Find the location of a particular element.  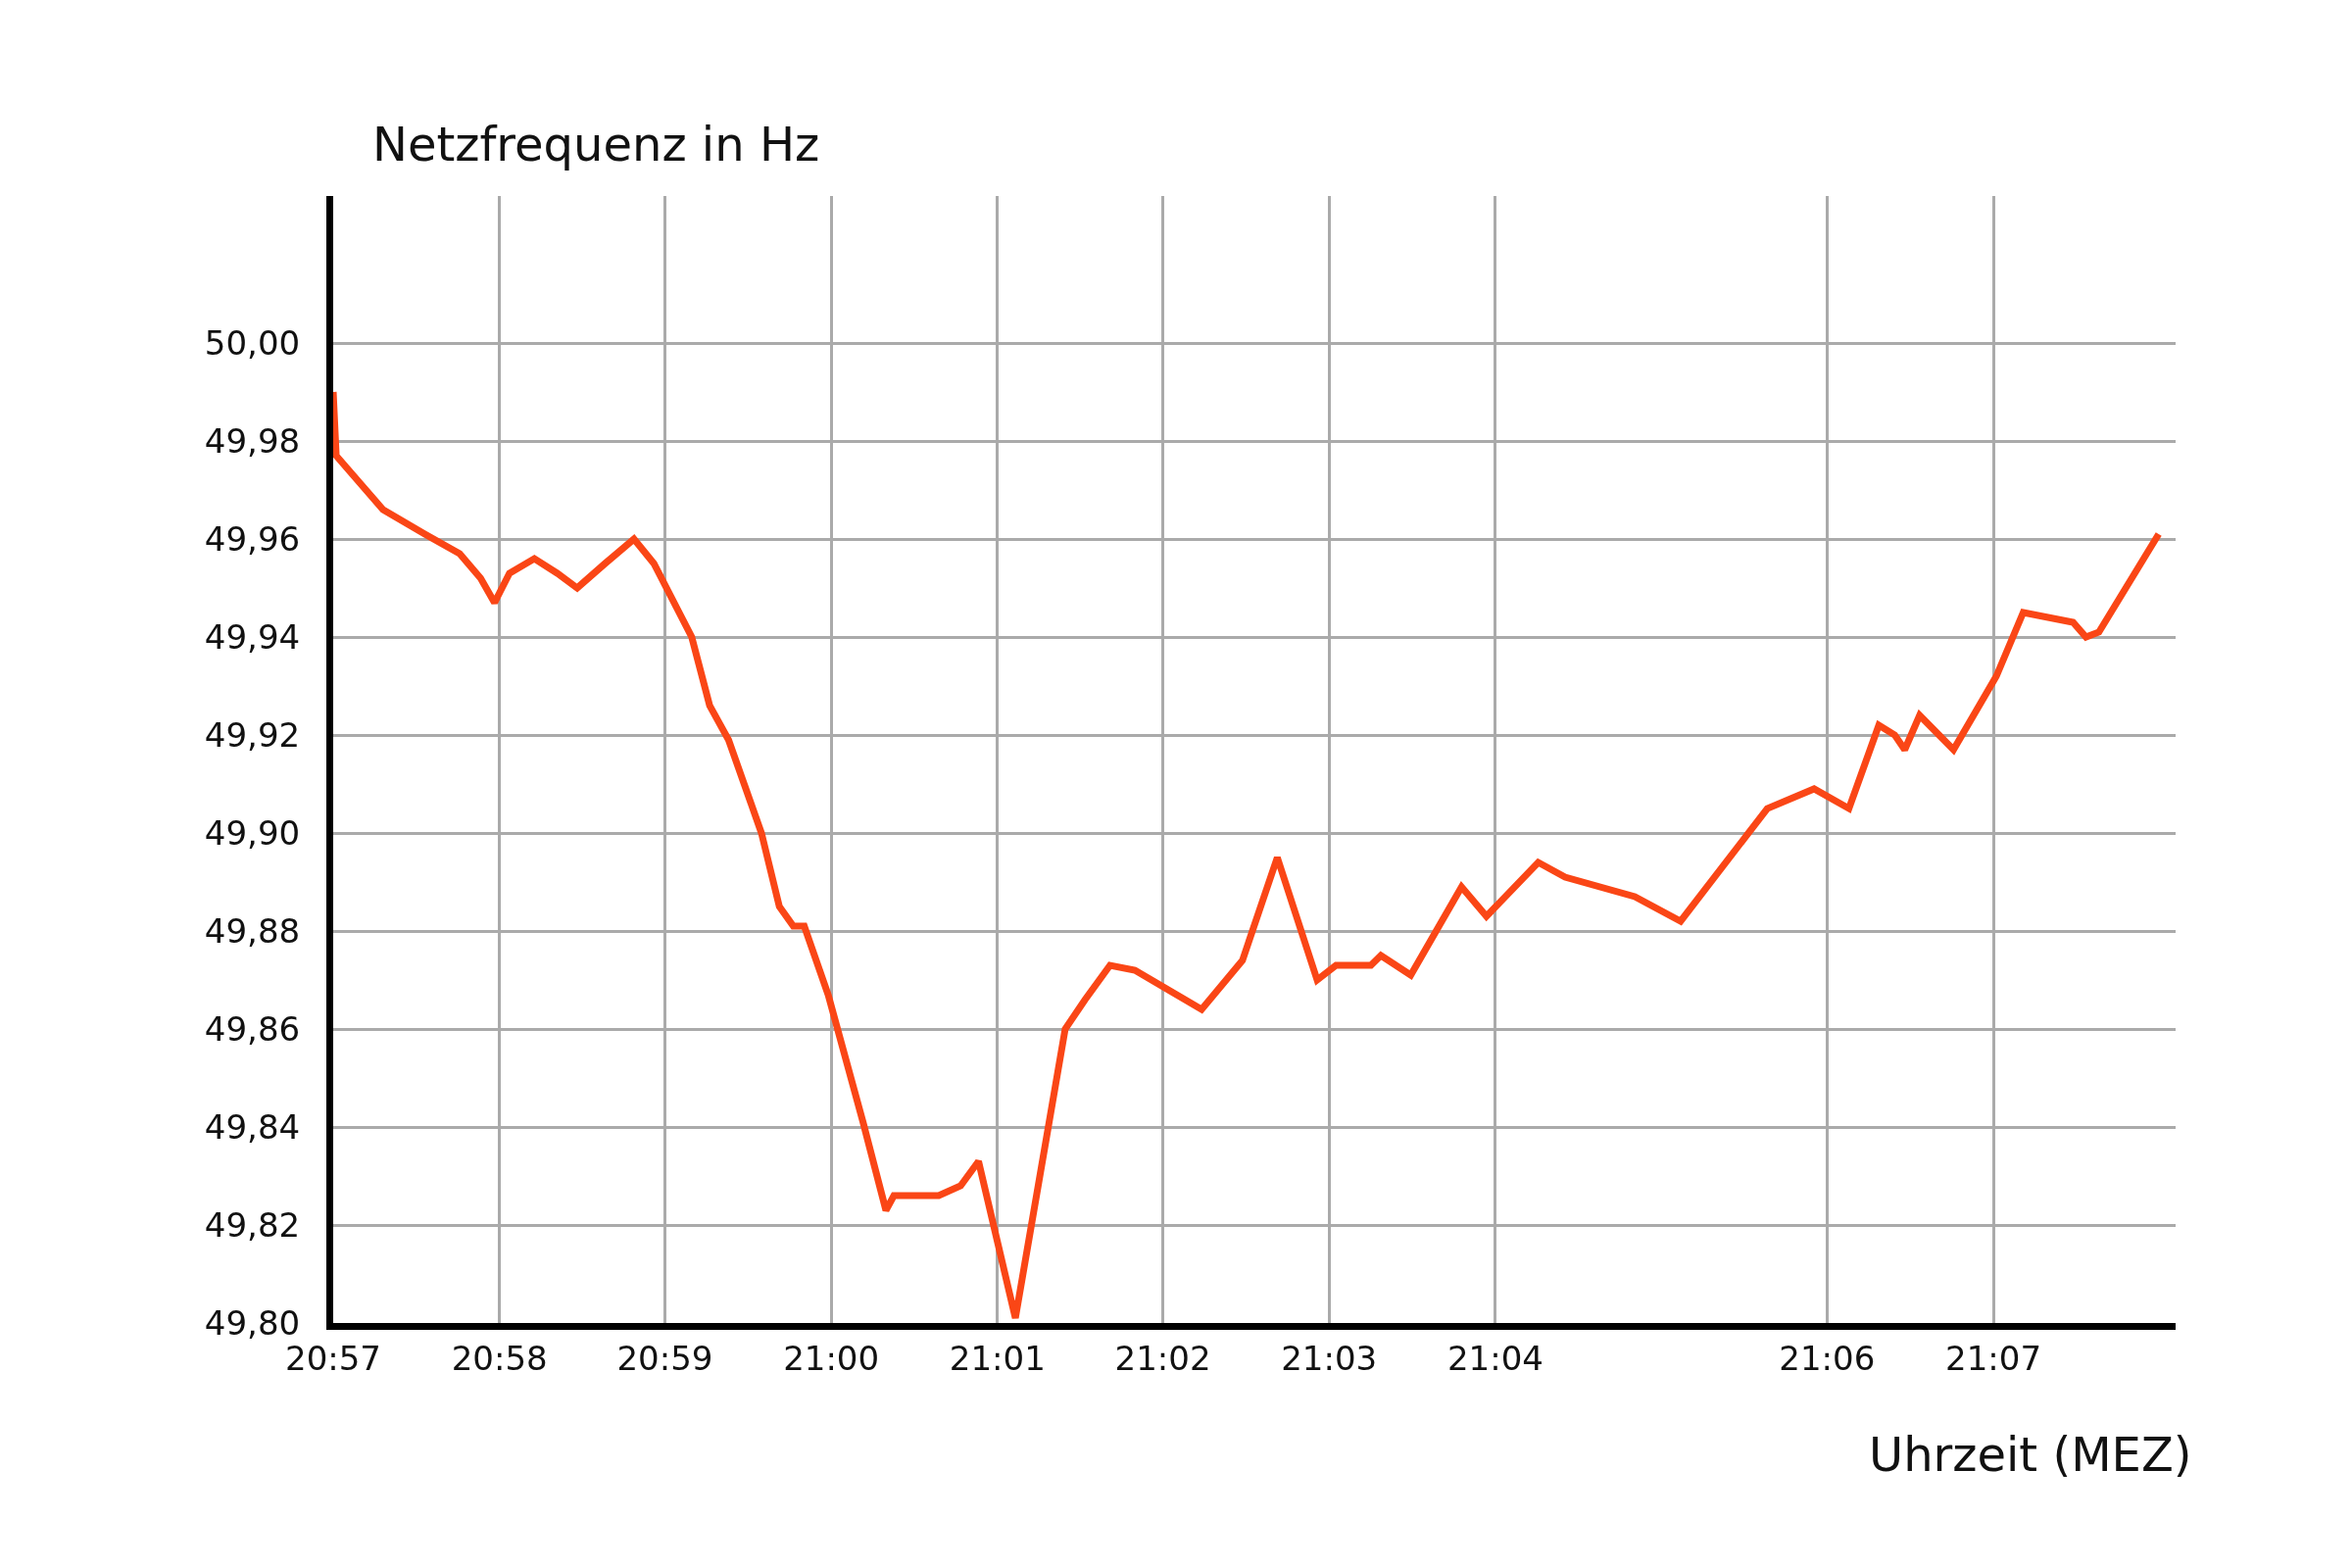

y-tick-label: 49,82 is located at coordinates (253, 1224).